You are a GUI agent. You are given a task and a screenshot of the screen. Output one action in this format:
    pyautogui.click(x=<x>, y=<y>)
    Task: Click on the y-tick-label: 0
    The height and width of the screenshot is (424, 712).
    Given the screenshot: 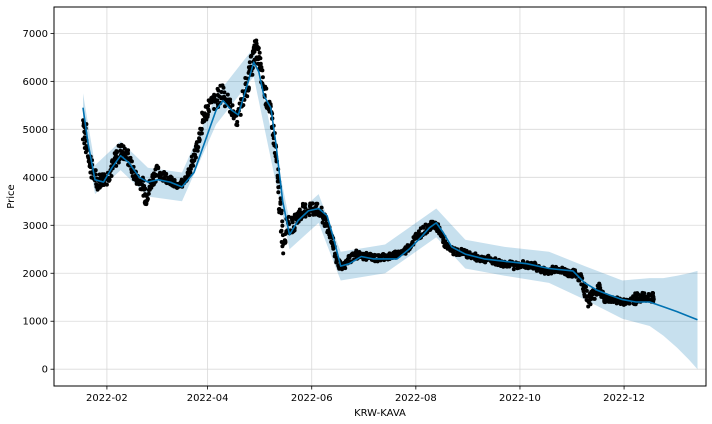 What is the action you would take?
    pyautogui.click(x=45, y=370)
    